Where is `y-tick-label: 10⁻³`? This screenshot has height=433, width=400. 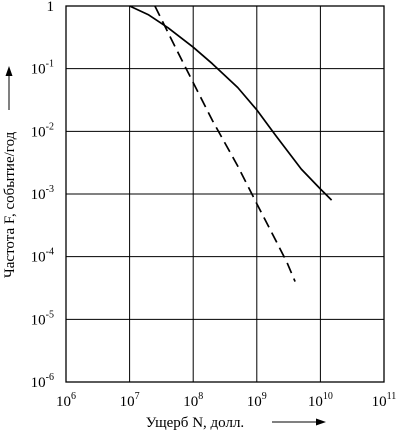
y-tick-label: 10⁻³ is located at coordinates (42, 193).